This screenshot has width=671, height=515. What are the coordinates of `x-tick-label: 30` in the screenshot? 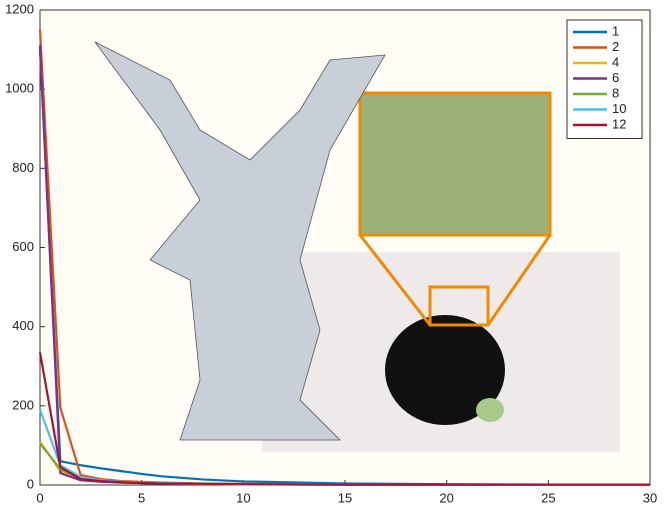 It's located at (650, 497).